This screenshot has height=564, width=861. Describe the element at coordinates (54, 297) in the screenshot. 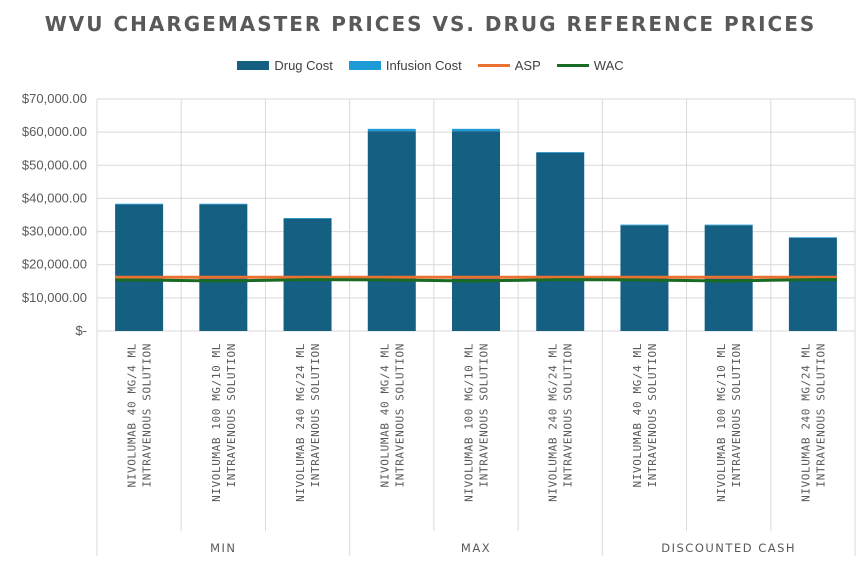

I see `y-tick-label: $10,000.00` at that location.